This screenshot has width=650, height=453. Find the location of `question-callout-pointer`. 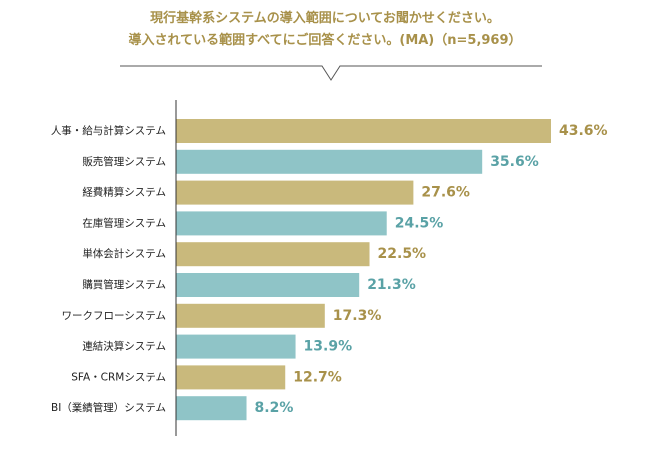

question-callout-pointer is located at coordinates (331, 73).